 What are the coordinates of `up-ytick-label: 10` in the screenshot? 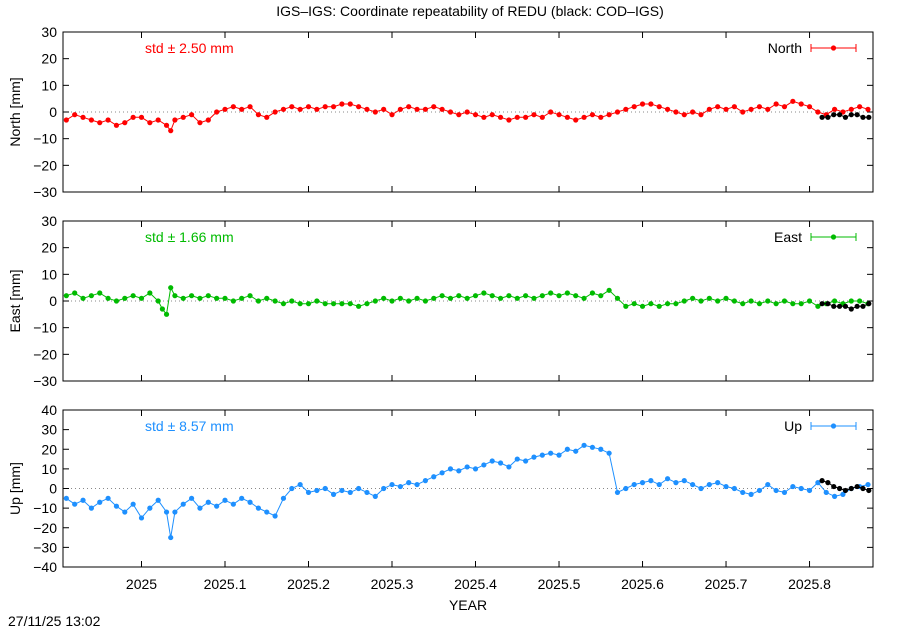 It's located at (49, 469).